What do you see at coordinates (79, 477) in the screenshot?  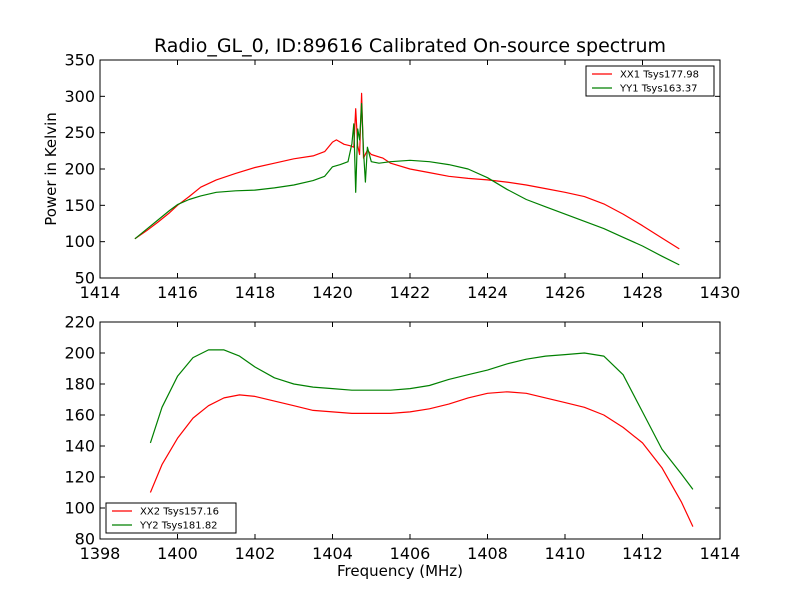 I see `y-tick-label-1-2: 120` at bounding box center [79, 477].